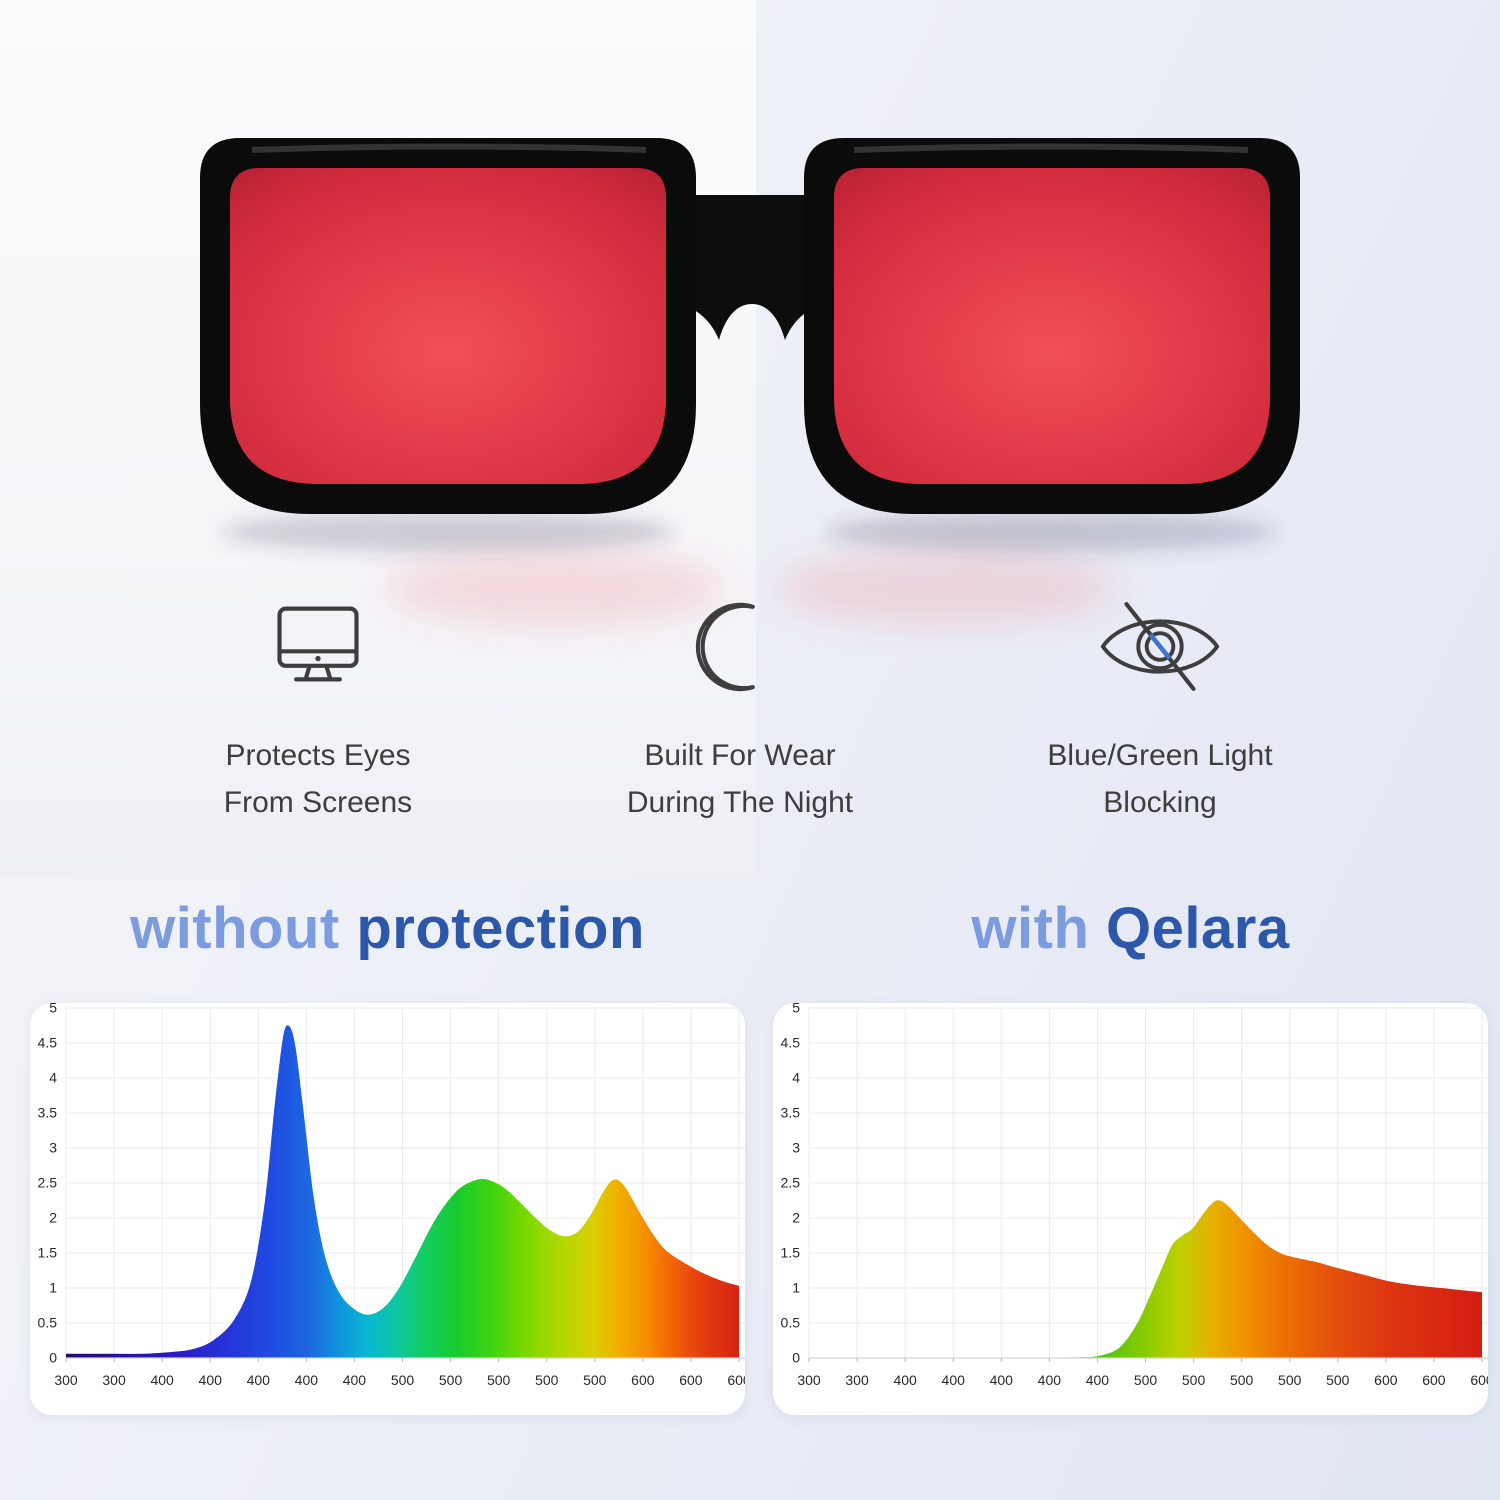  Describe the element at coordinates (740, 642) in the screenshot. I see `moon-icon` at that location.